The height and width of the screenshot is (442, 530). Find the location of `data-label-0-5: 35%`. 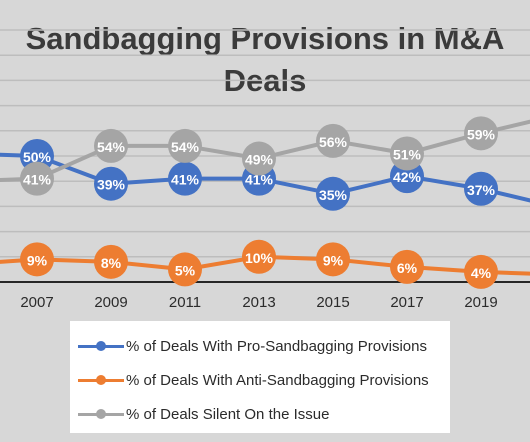

data-label-0-5: 35% is located at coordinates (333, 195).